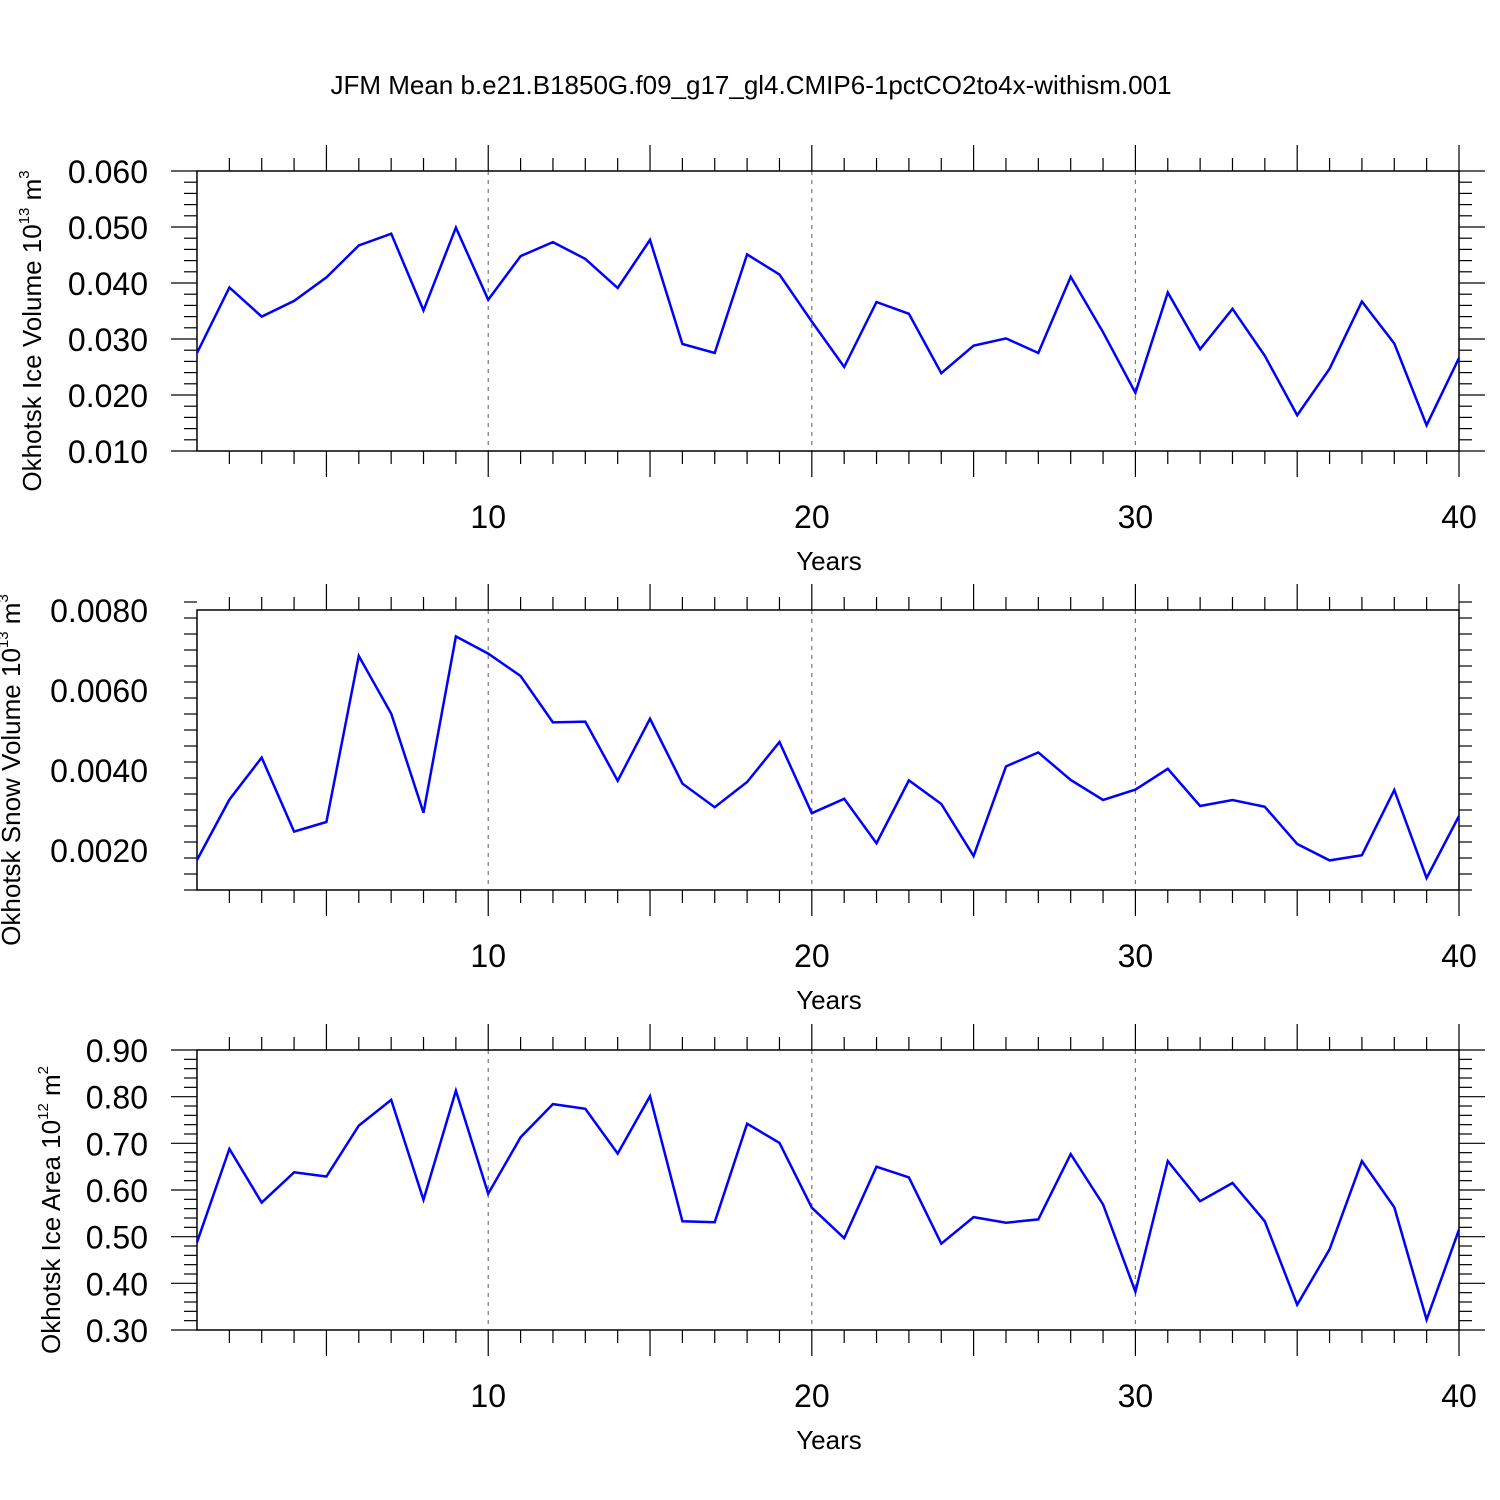 This screenshot has height=1500, width=1500. What do you see at coordinates (13, 797) in the screenshot?
I see `panel-2-ylabel-main: Okhotsk Snow Volume 10` at bounding box center [13, 797].